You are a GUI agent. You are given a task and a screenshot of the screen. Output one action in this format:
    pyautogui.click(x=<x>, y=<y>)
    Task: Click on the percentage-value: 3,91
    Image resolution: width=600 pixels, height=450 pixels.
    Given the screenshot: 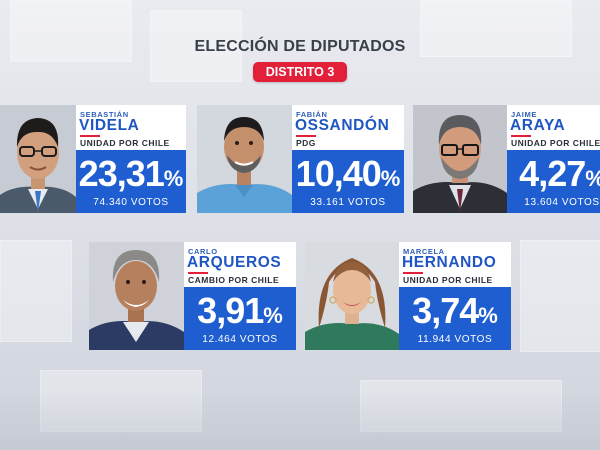 What is the action you would take?
    pyautogui.click(x=230, y=310)
    